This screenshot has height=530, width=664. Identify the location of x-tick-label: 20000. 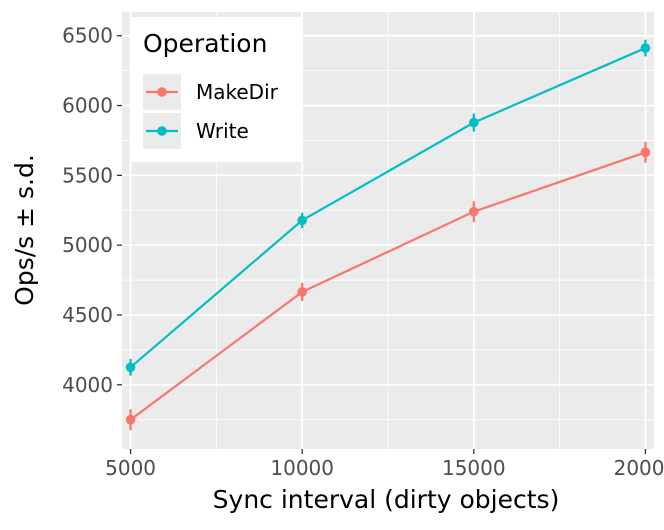
(639, 468).